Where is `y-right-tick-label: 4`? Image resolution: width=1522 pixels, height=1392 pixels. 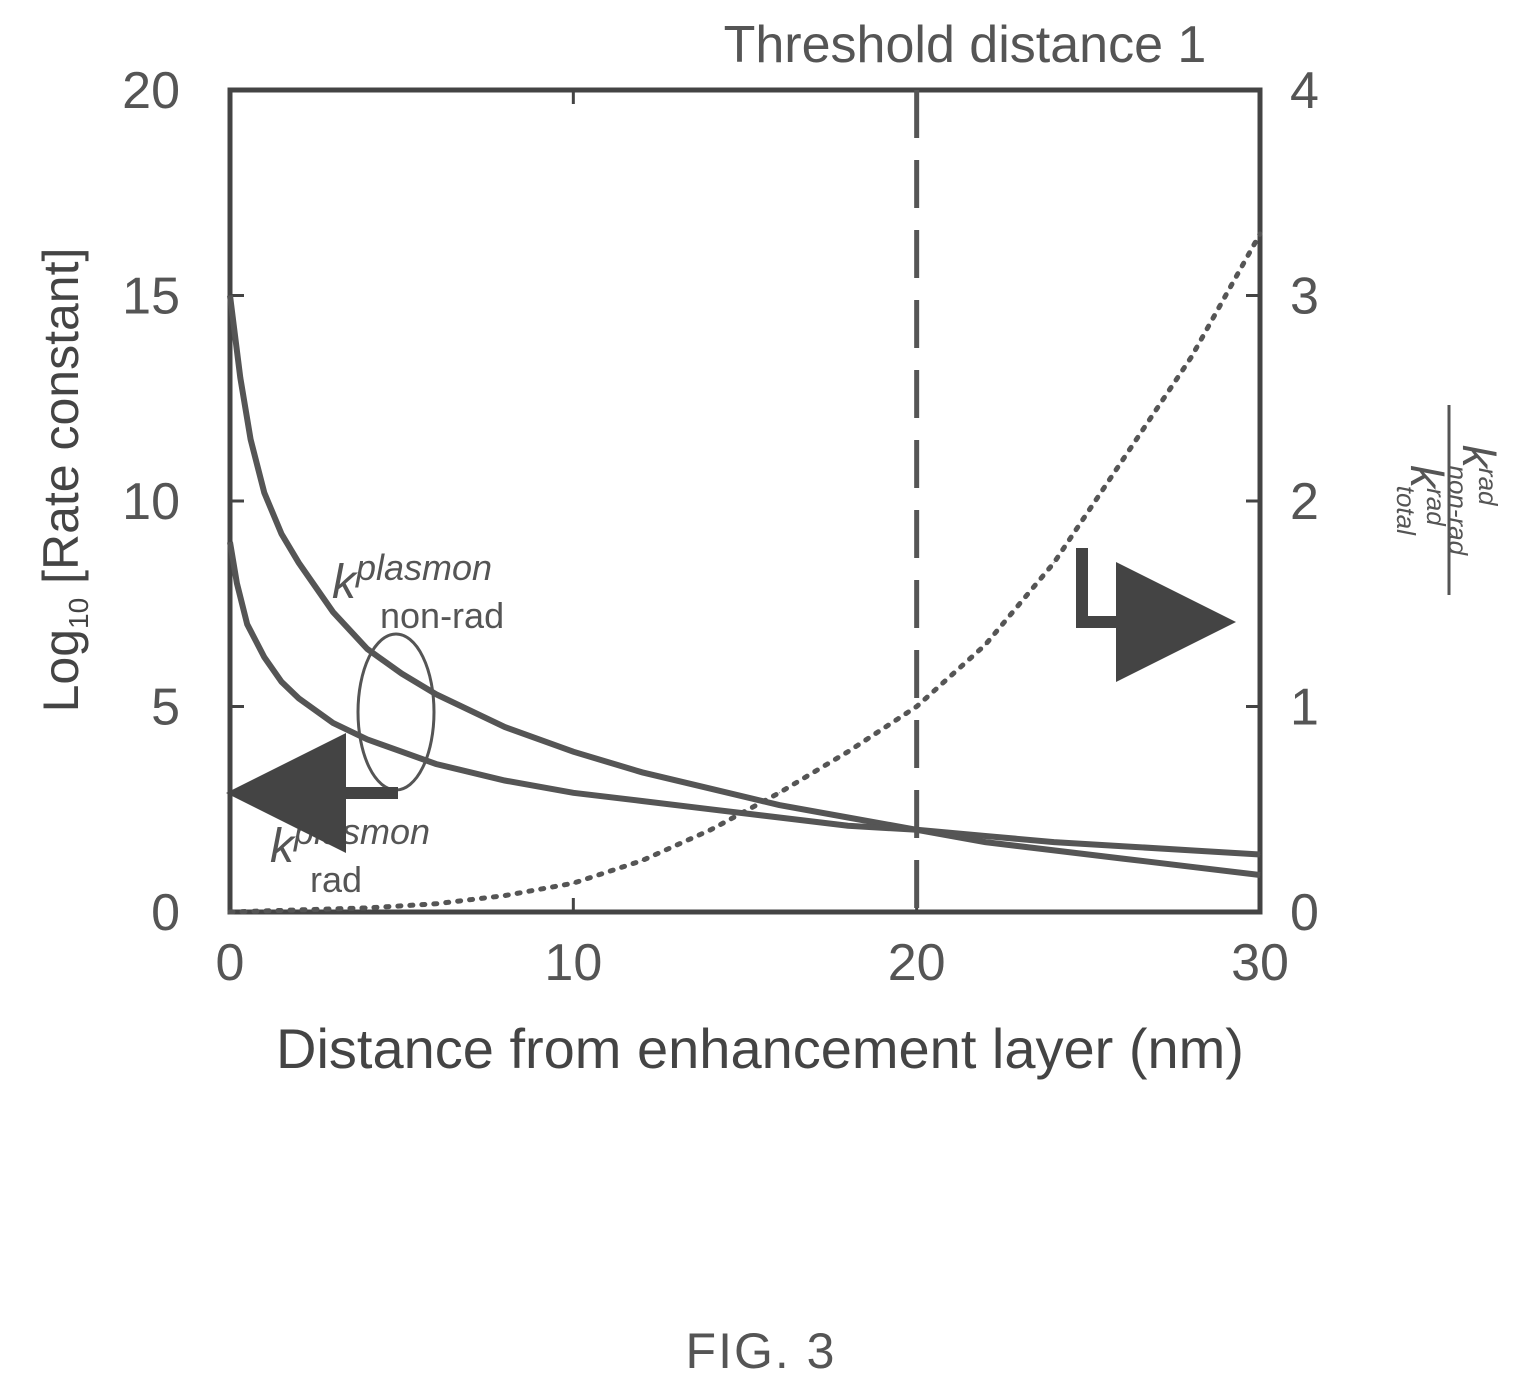 y-right-tick-label: 4 is located at coordinates (1304, 91).